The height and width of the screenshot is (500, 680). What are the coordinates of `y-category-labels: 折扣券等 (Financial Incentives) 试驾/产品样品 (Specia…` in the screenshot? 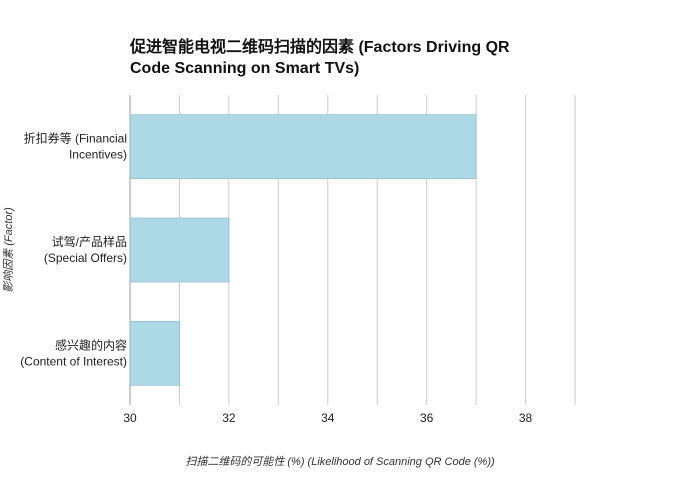 It's located at (73, 250).